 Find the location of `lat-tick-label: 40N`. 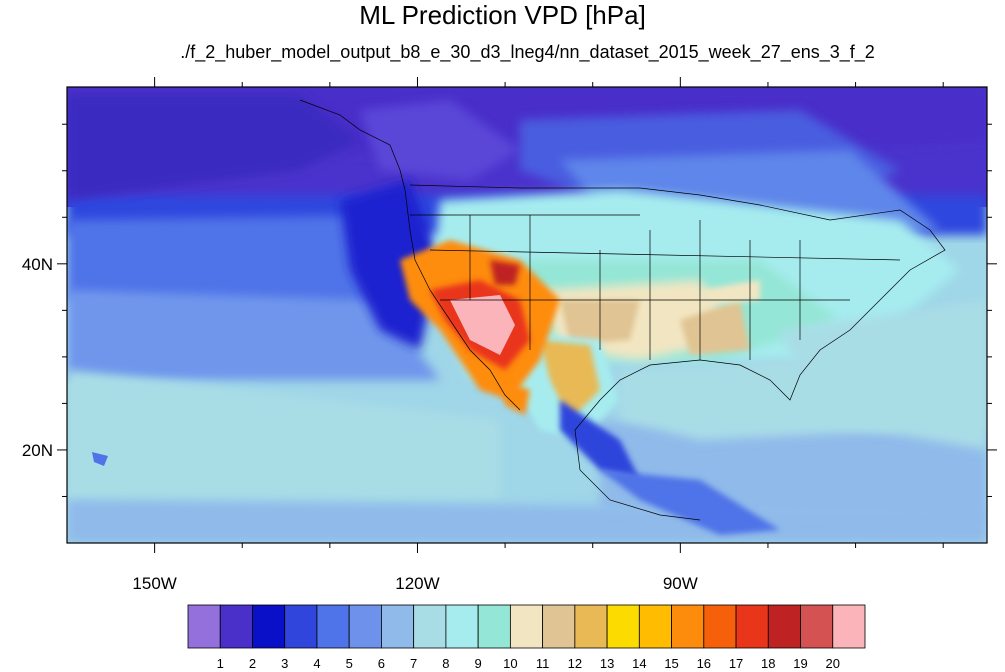

lat-tick-label: 40N is located at coordinates (37, 264).